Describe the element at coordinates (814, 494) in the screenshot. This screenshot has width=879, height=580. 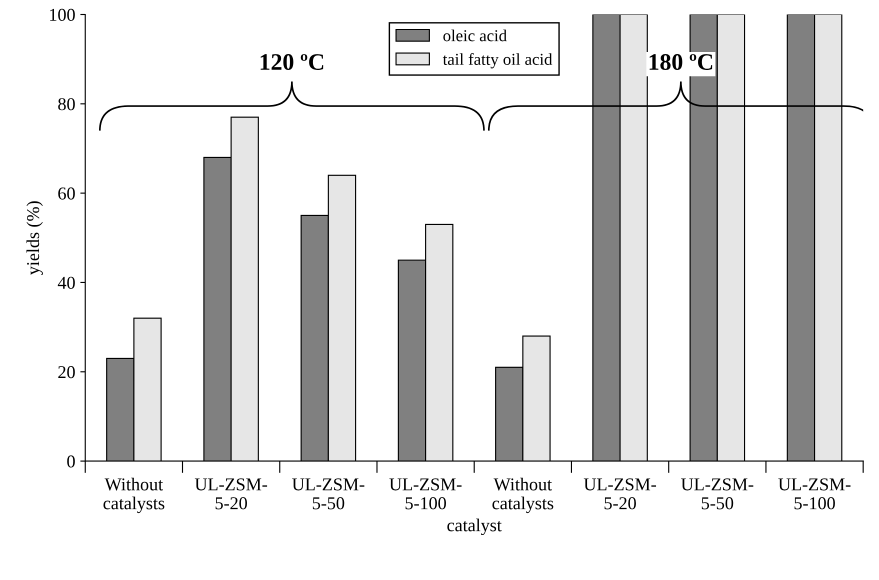
I see `x-tick-label: UL-ZSM- 5-100` at that location.